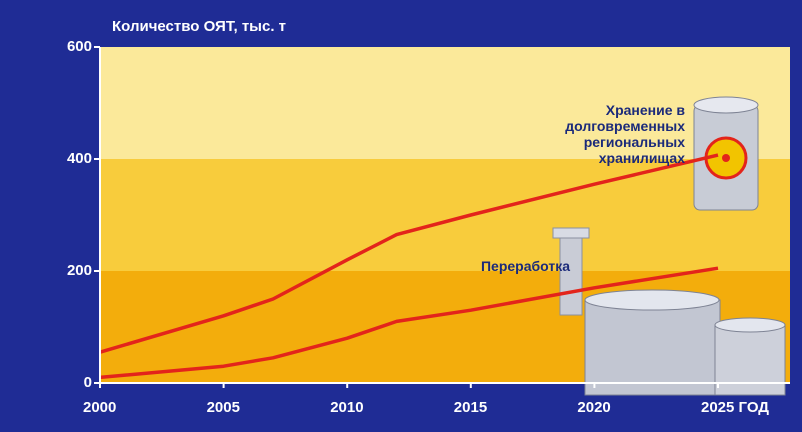 This screenshot has width=802, height=432. I want to click on series-label: Переработка, so click(525, 266).